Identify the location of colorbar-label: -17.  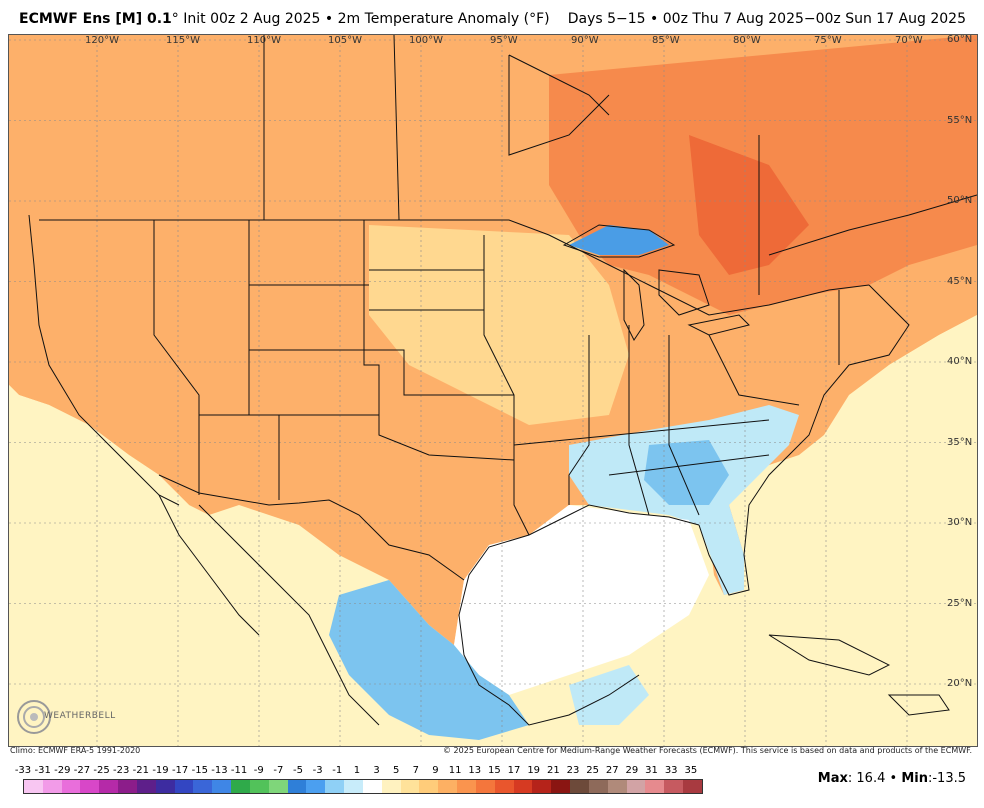
(180, 770).